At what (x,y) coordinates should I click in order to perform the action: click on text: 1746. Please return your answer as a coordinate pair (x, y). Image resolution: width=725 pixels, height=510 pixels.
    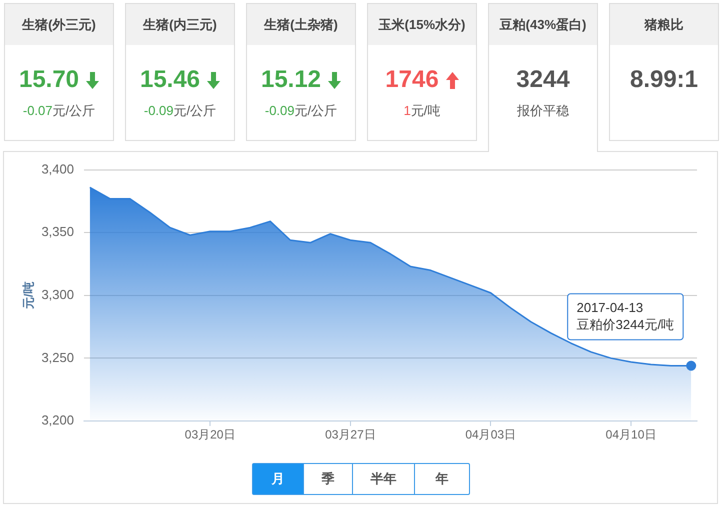
    Looking at the image, I should click on (412, 80).